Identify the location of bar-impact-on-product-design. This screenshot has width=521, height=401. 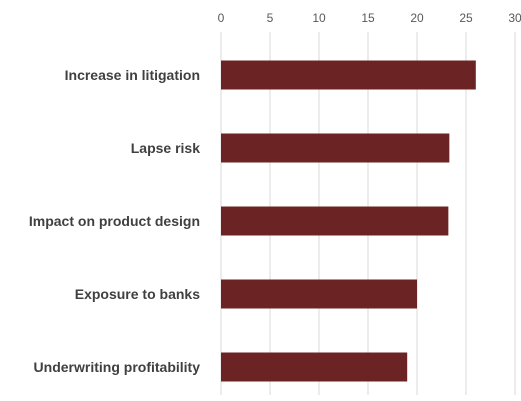
(335, 221).